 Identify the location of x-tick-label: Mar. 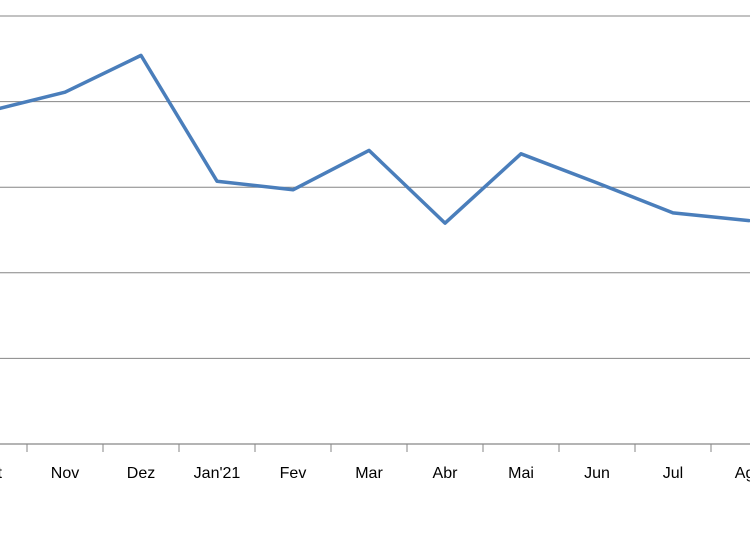
(369, 473).